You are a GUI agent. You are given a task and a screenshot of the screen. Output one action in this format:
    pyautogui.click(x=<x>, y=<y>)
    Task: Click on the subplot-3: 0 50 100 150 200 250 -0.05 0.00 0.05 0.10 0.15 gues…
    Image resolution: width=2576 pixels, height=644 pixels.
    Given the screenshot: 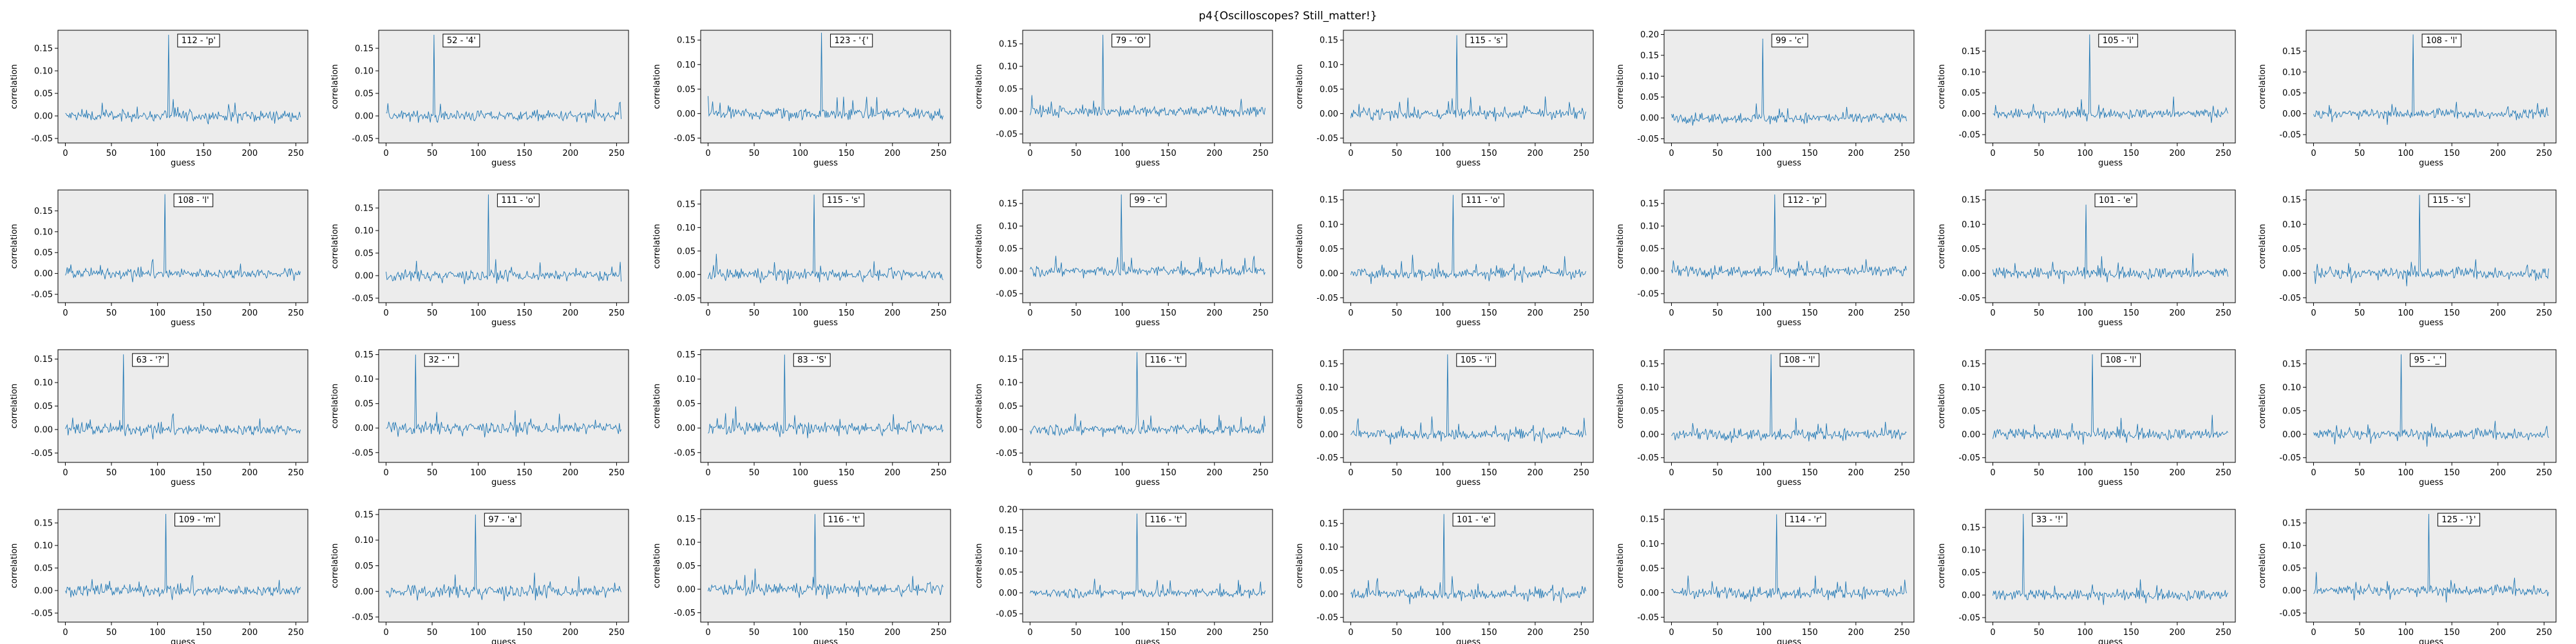 What is the action you would take?
    pyautogui.click(x=1124, y=99)
    